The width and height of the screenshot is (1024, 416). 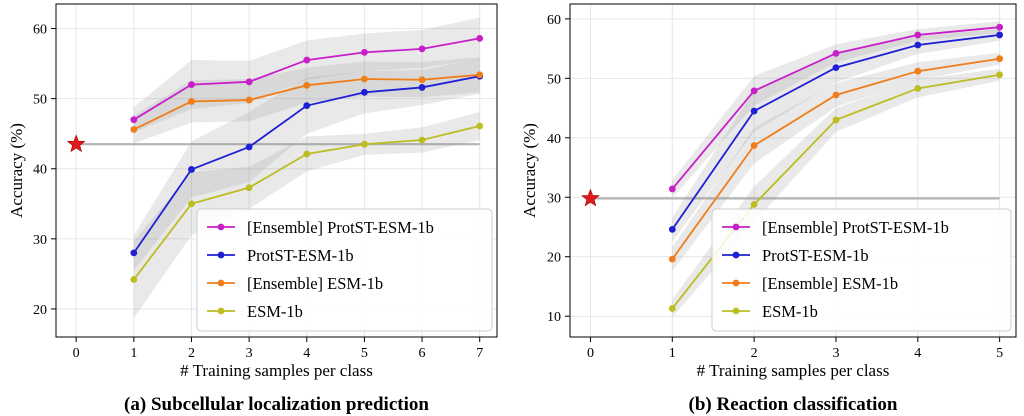 I want to click on chart-caption: (b) Reaction classification, so click(x=793, y=404).